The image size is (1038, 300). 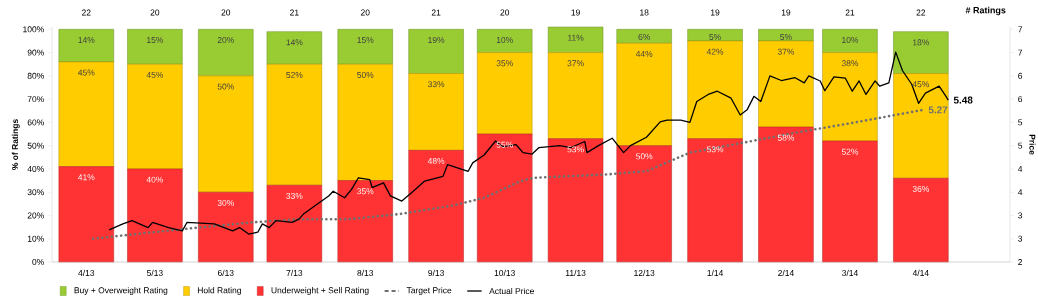 What do you see at coordinates (850, 151) in the screenshot?
I see `data-label: 52%` at bounding box center [850, 151].